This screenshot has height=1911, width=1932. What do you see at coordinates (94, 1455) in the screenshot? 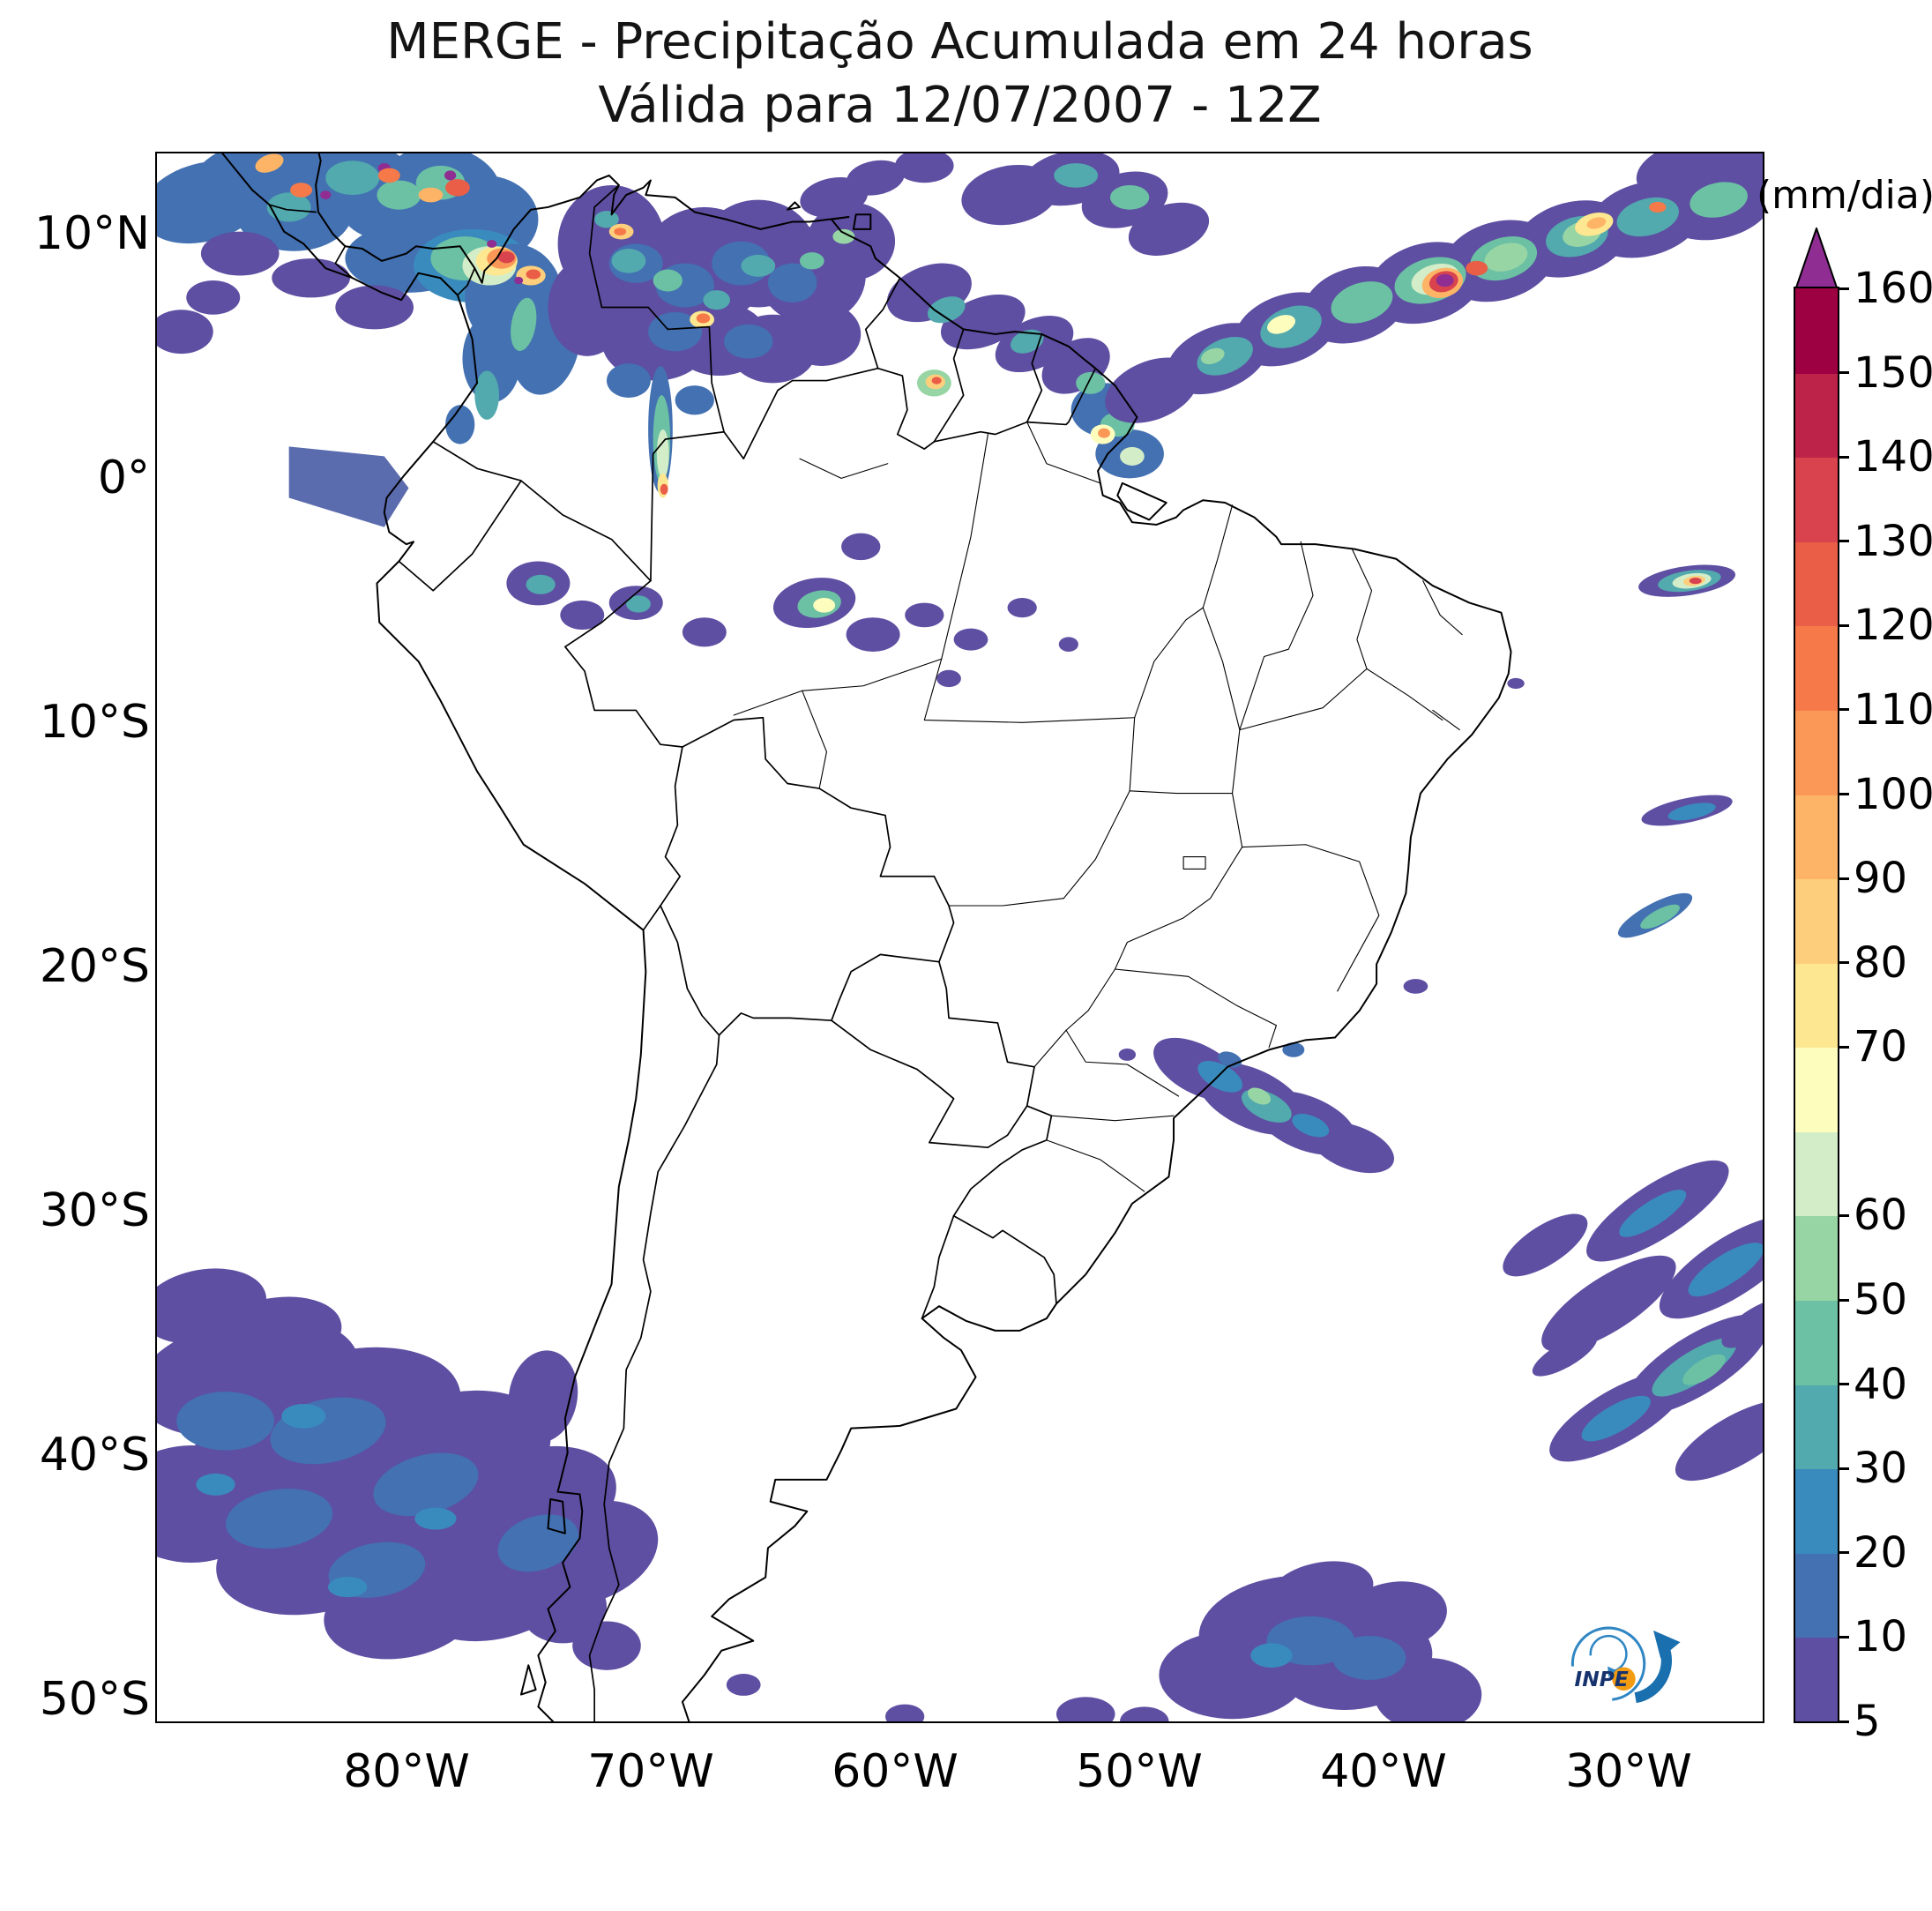
I see `y-tick-label: 40°S` at bounding box center [94, 1455].